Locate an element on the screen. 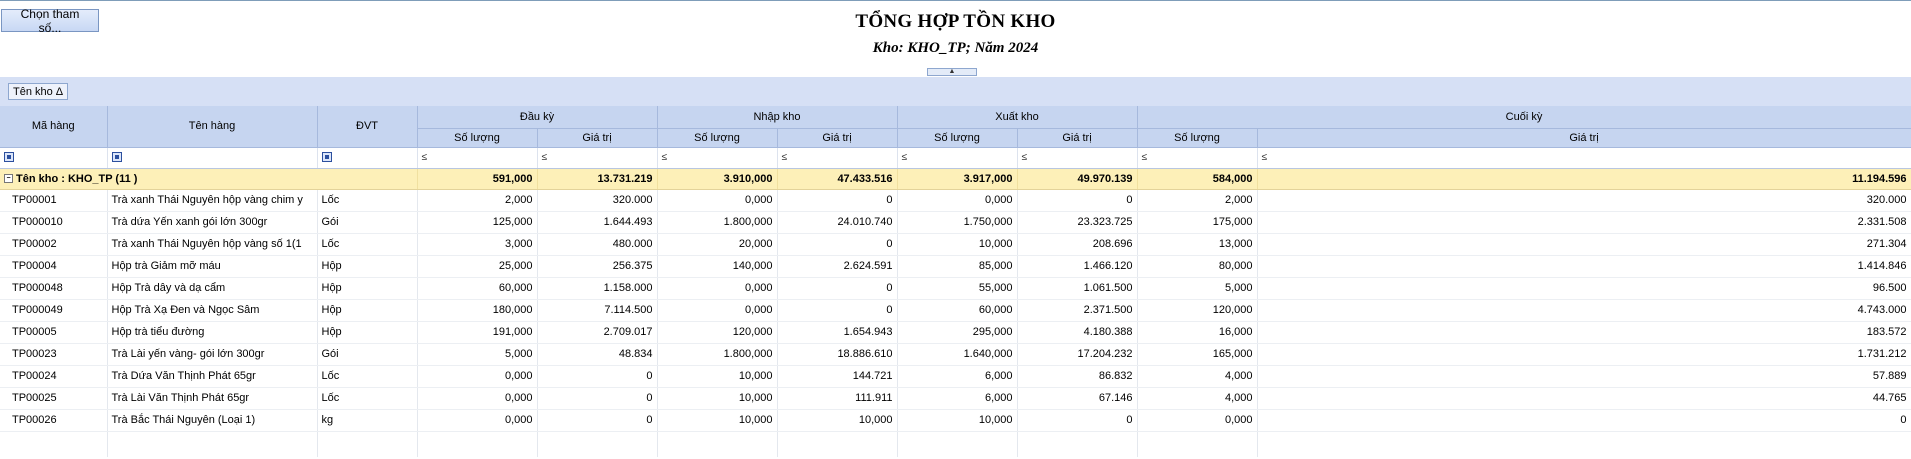  filter-cell-issues-value: ≤ is located at coordinates (1077, 158).